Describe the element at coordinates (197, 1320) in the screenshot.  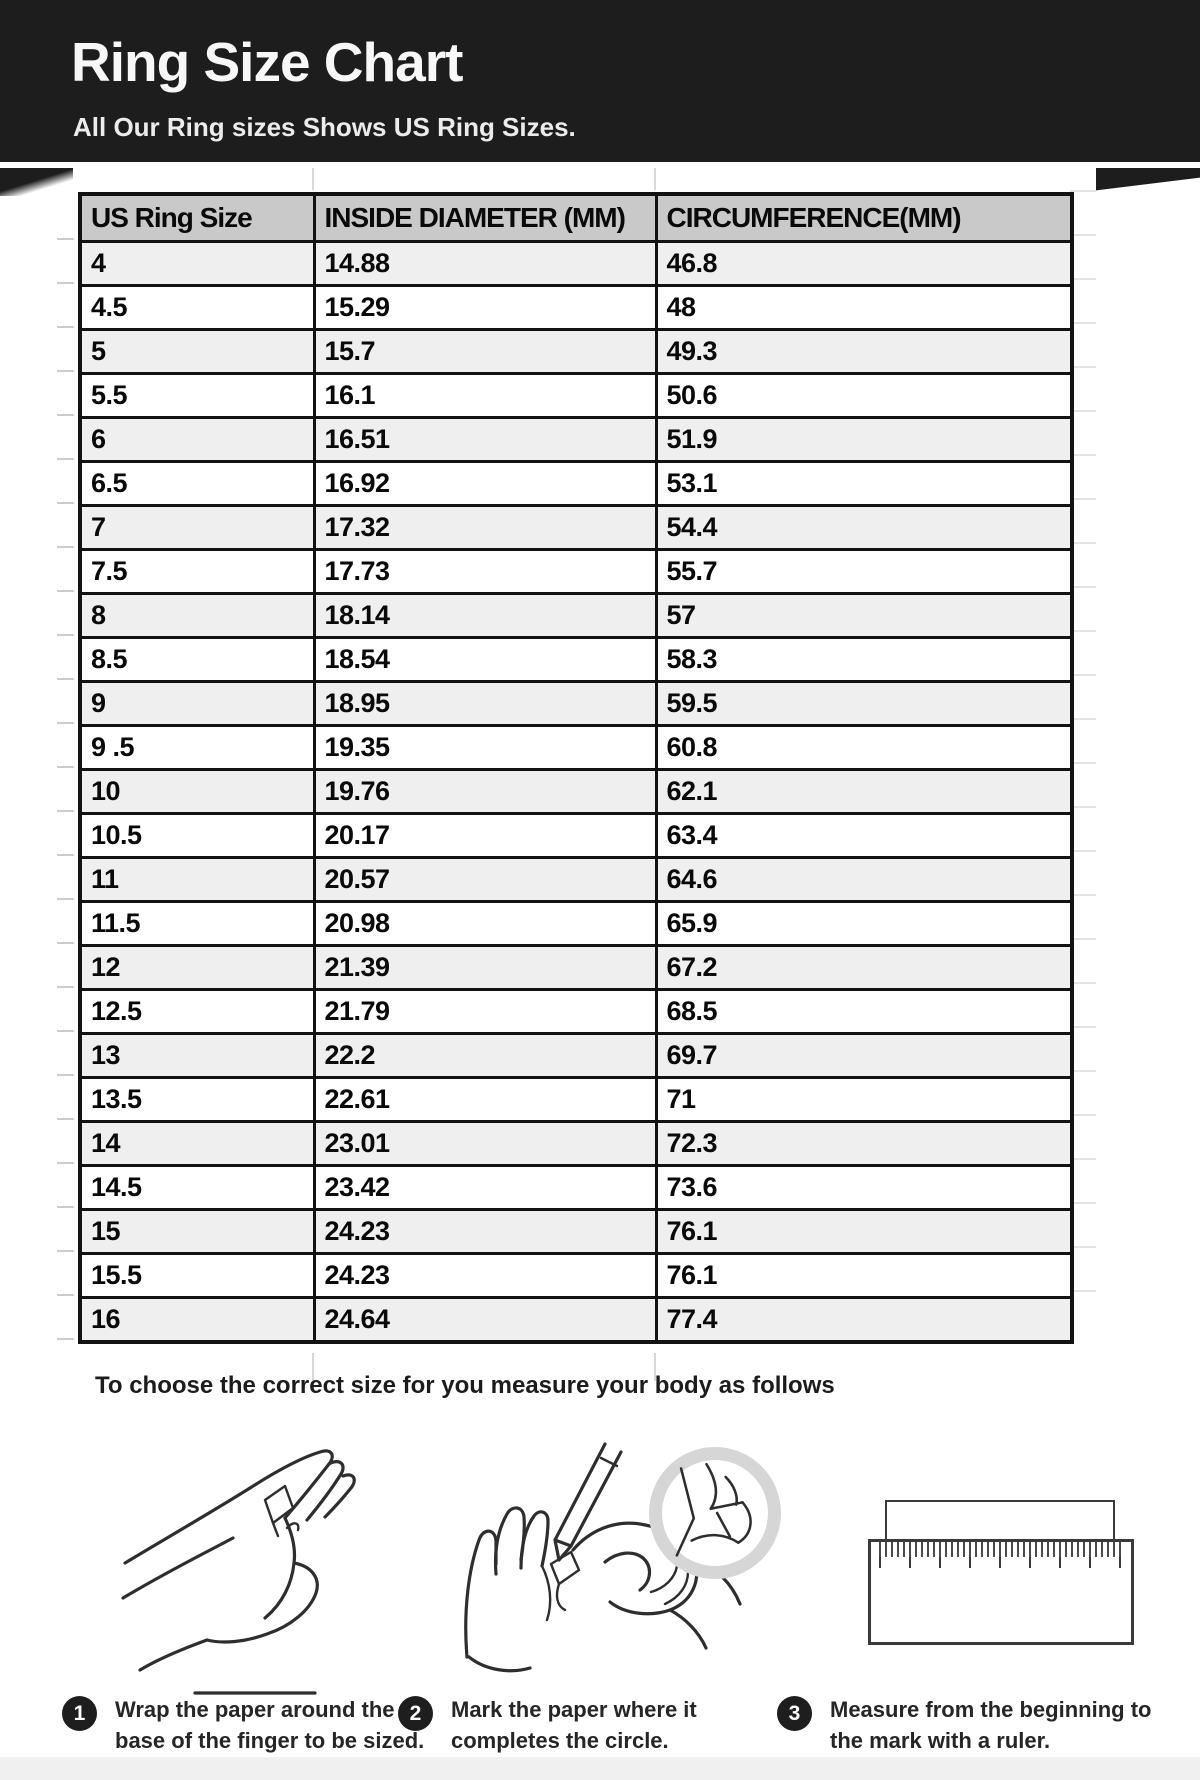
I see `us-ring-size-cell: 16` at that location.